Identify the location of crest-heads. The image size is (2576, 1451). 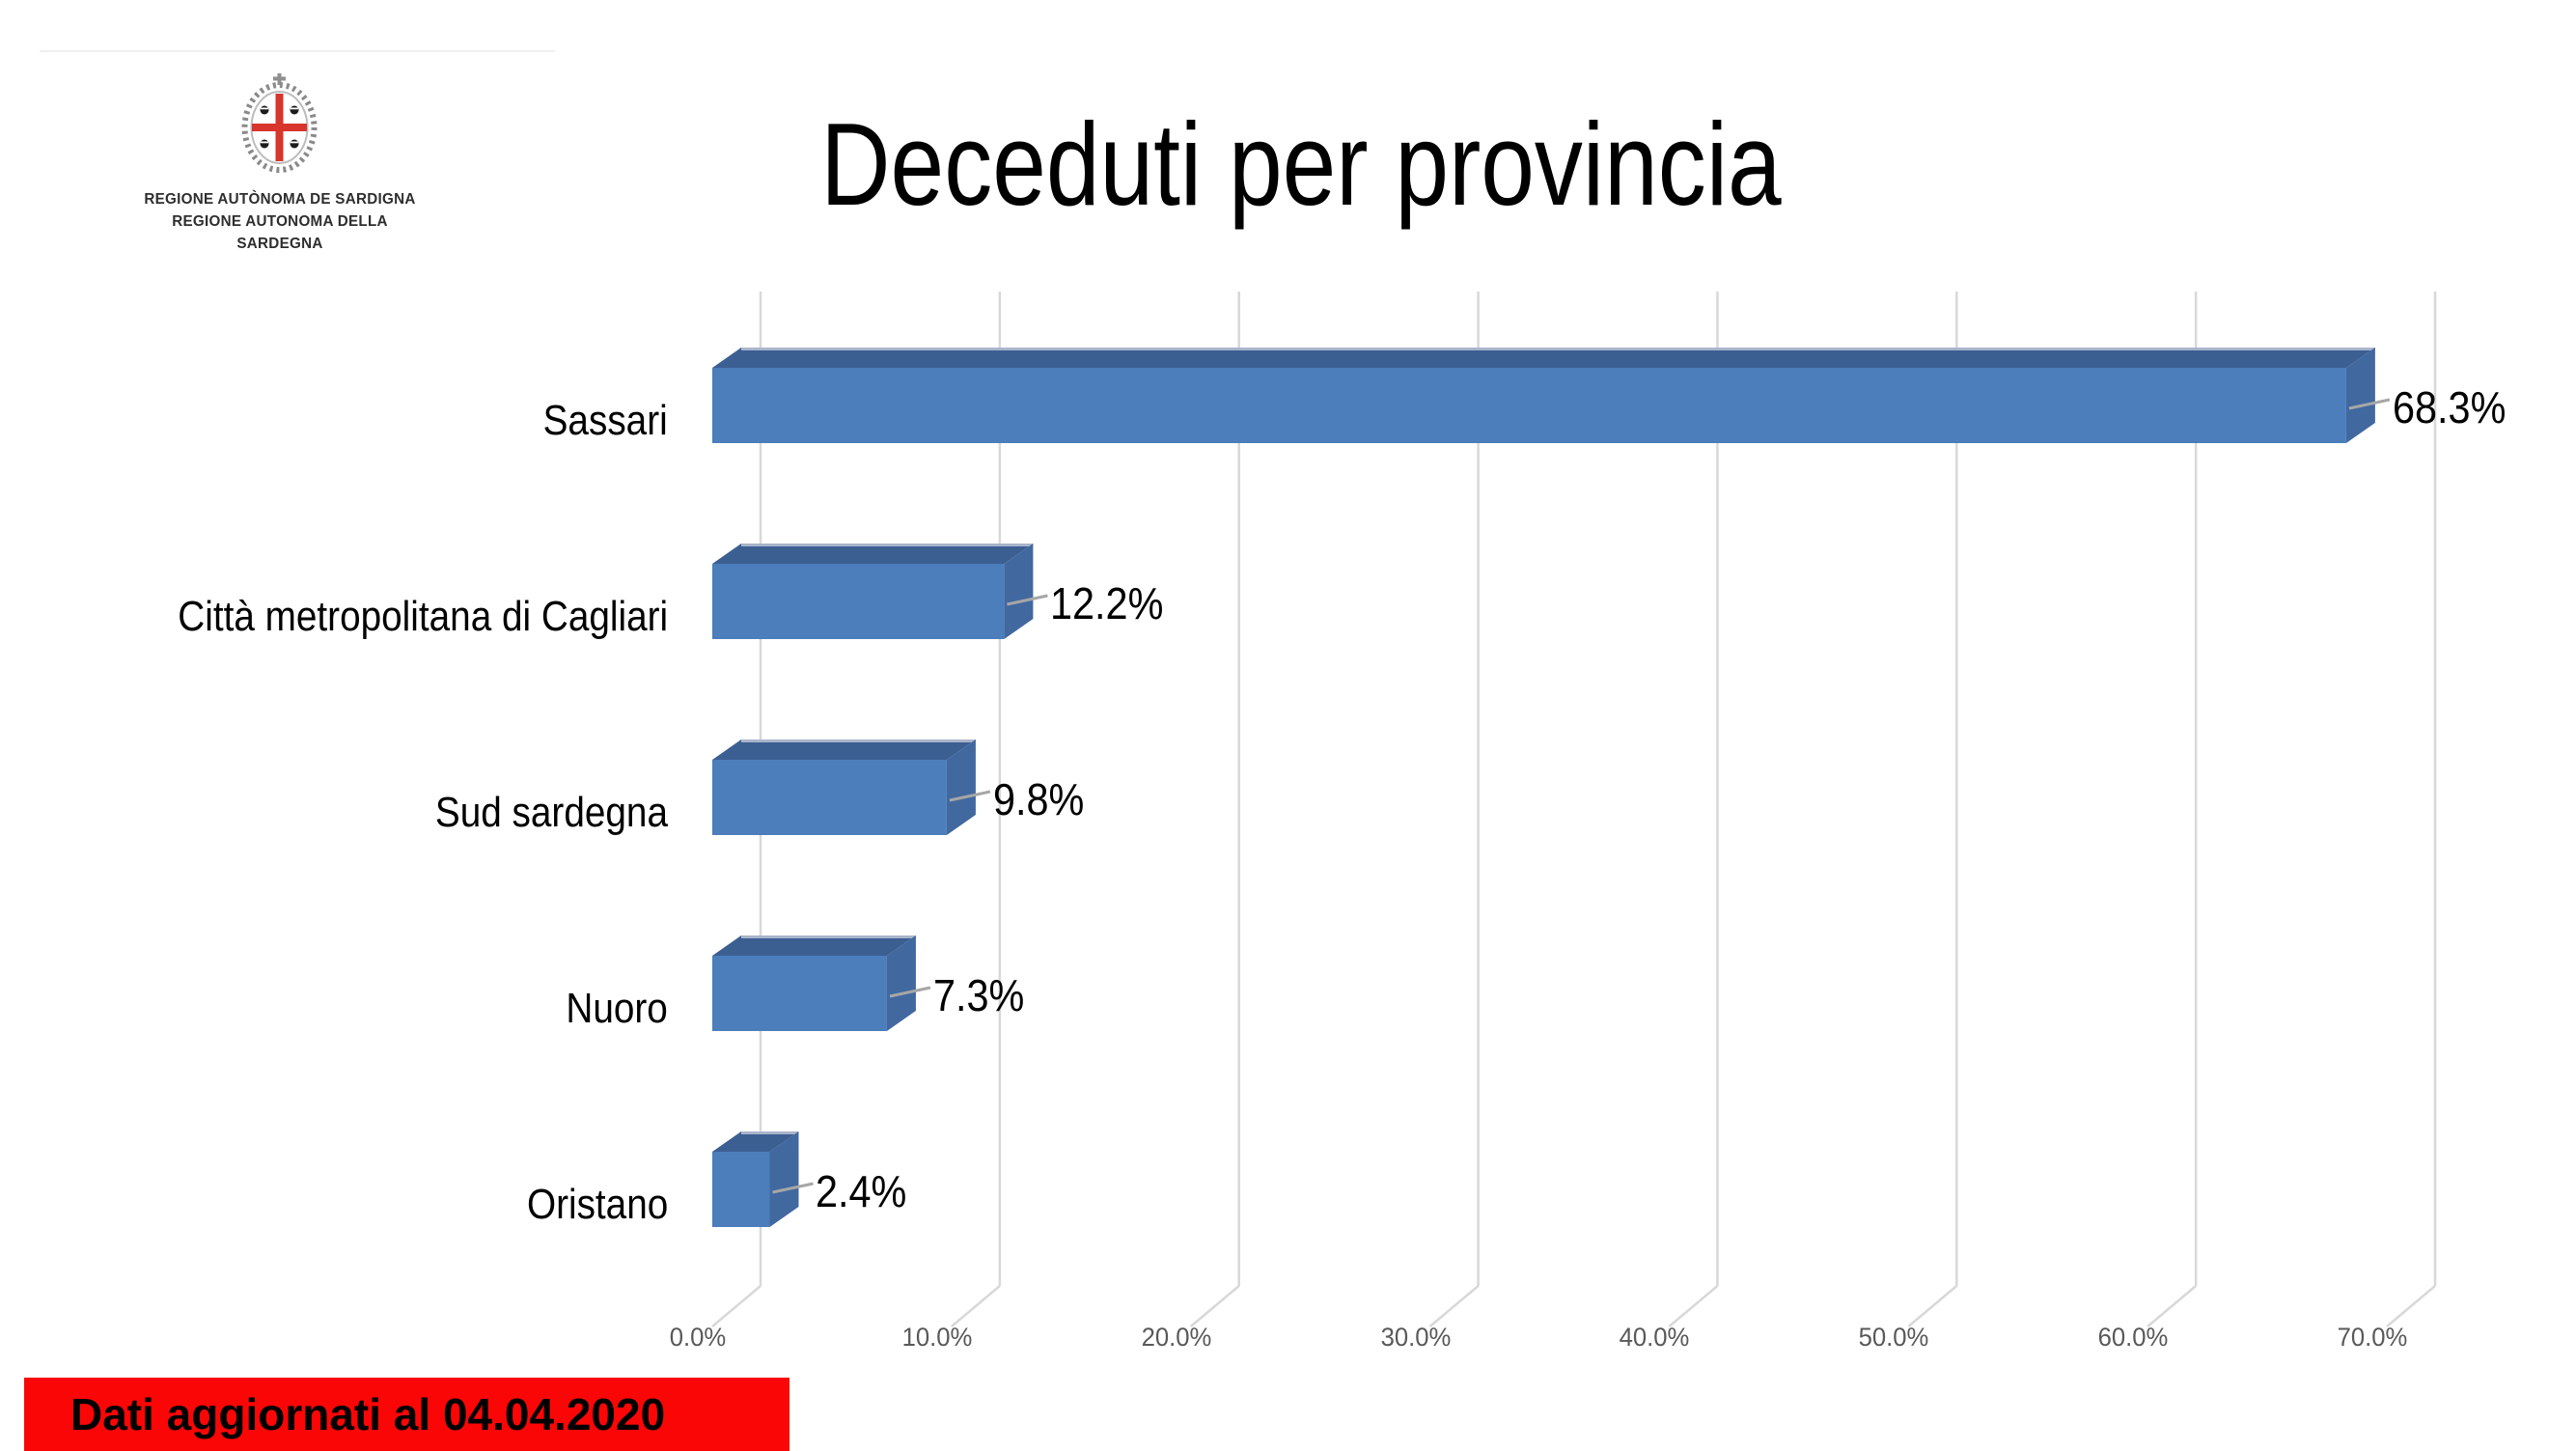
(279, 127).